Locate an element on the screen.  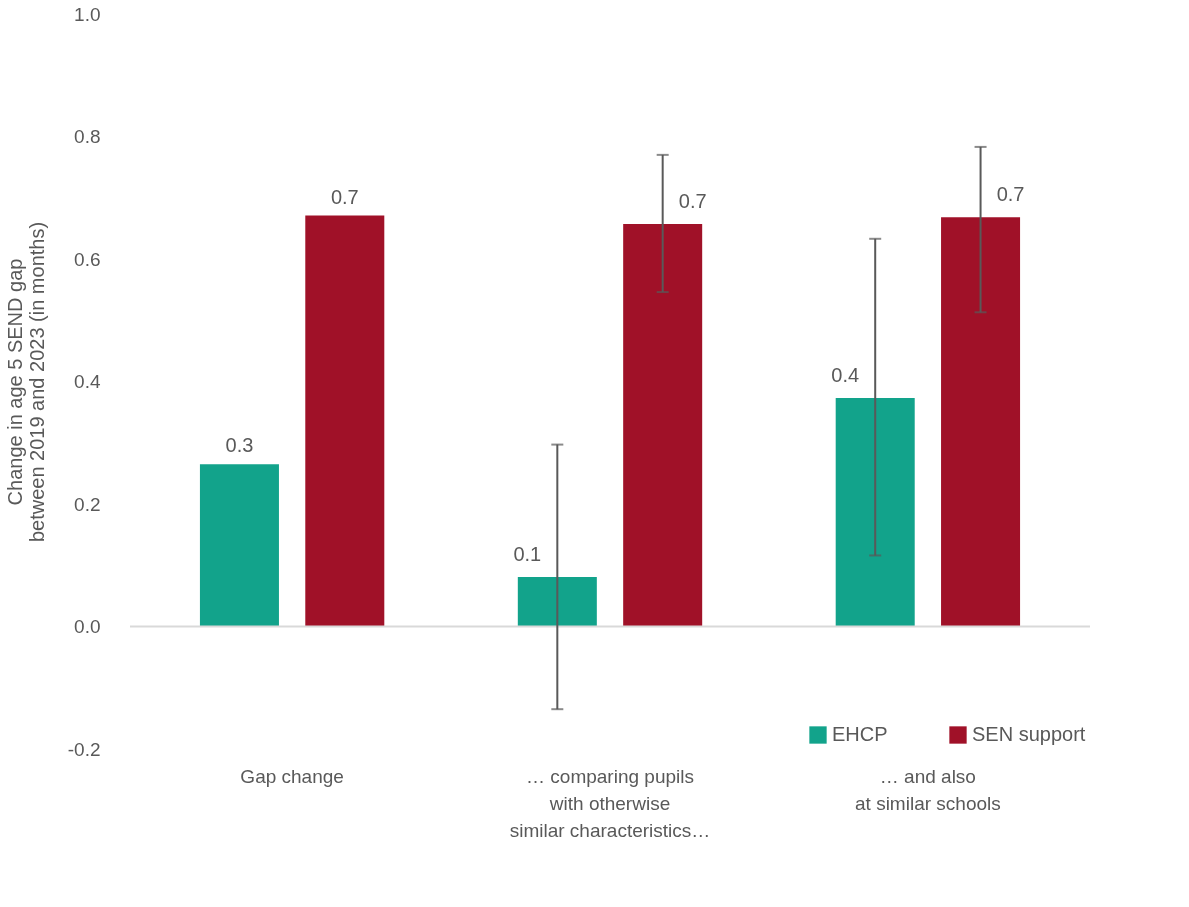
legend-label: SEN support is located at coordinates (1029, 734).